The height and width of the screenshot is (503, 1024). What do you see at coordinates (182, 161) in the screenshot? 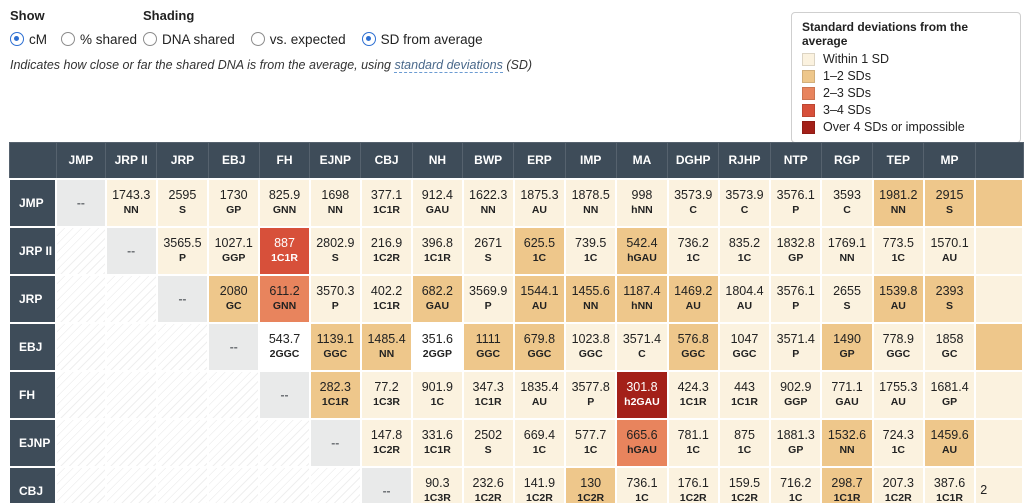
I see `column-header-jrp: JRP` at bounding box center [182, 161].